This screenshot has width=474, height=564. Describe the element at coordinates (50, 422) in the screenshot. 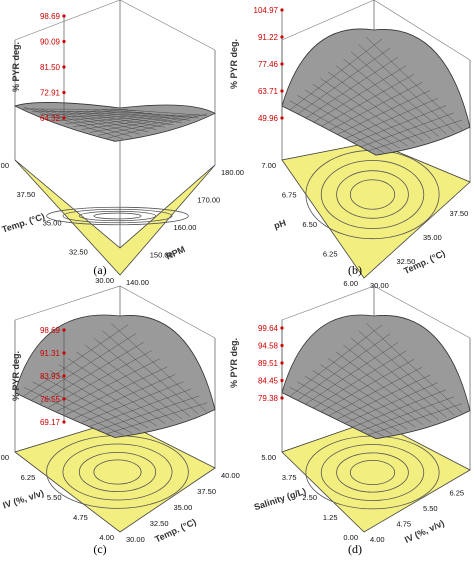

I see `z-tick-label: 69.17` at that location.